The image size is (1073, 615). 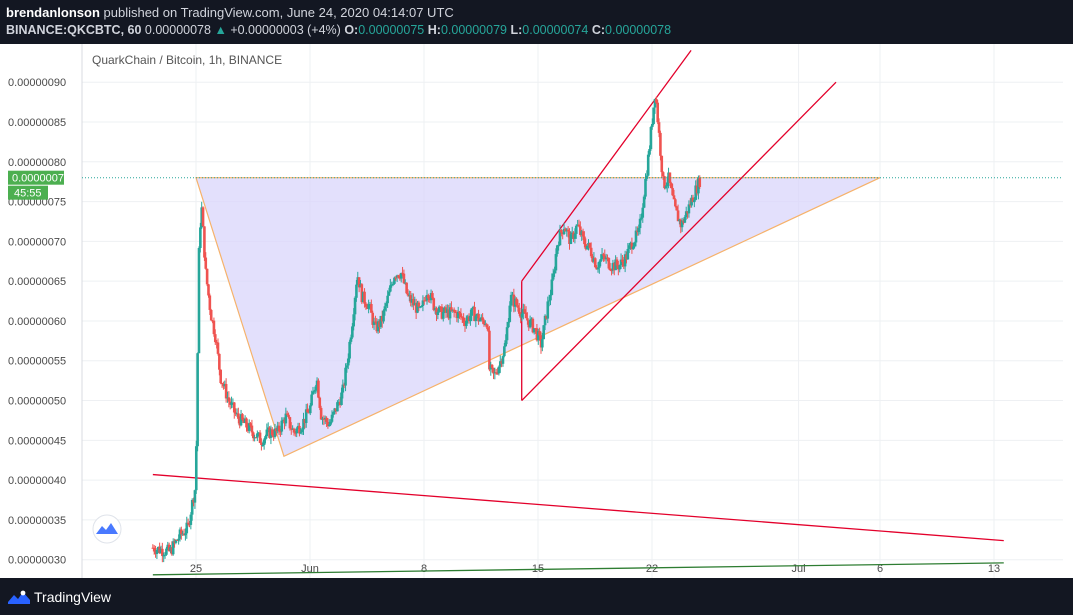 I want to click on tradingview-brand: TradingView, so click(x=73, y=597).